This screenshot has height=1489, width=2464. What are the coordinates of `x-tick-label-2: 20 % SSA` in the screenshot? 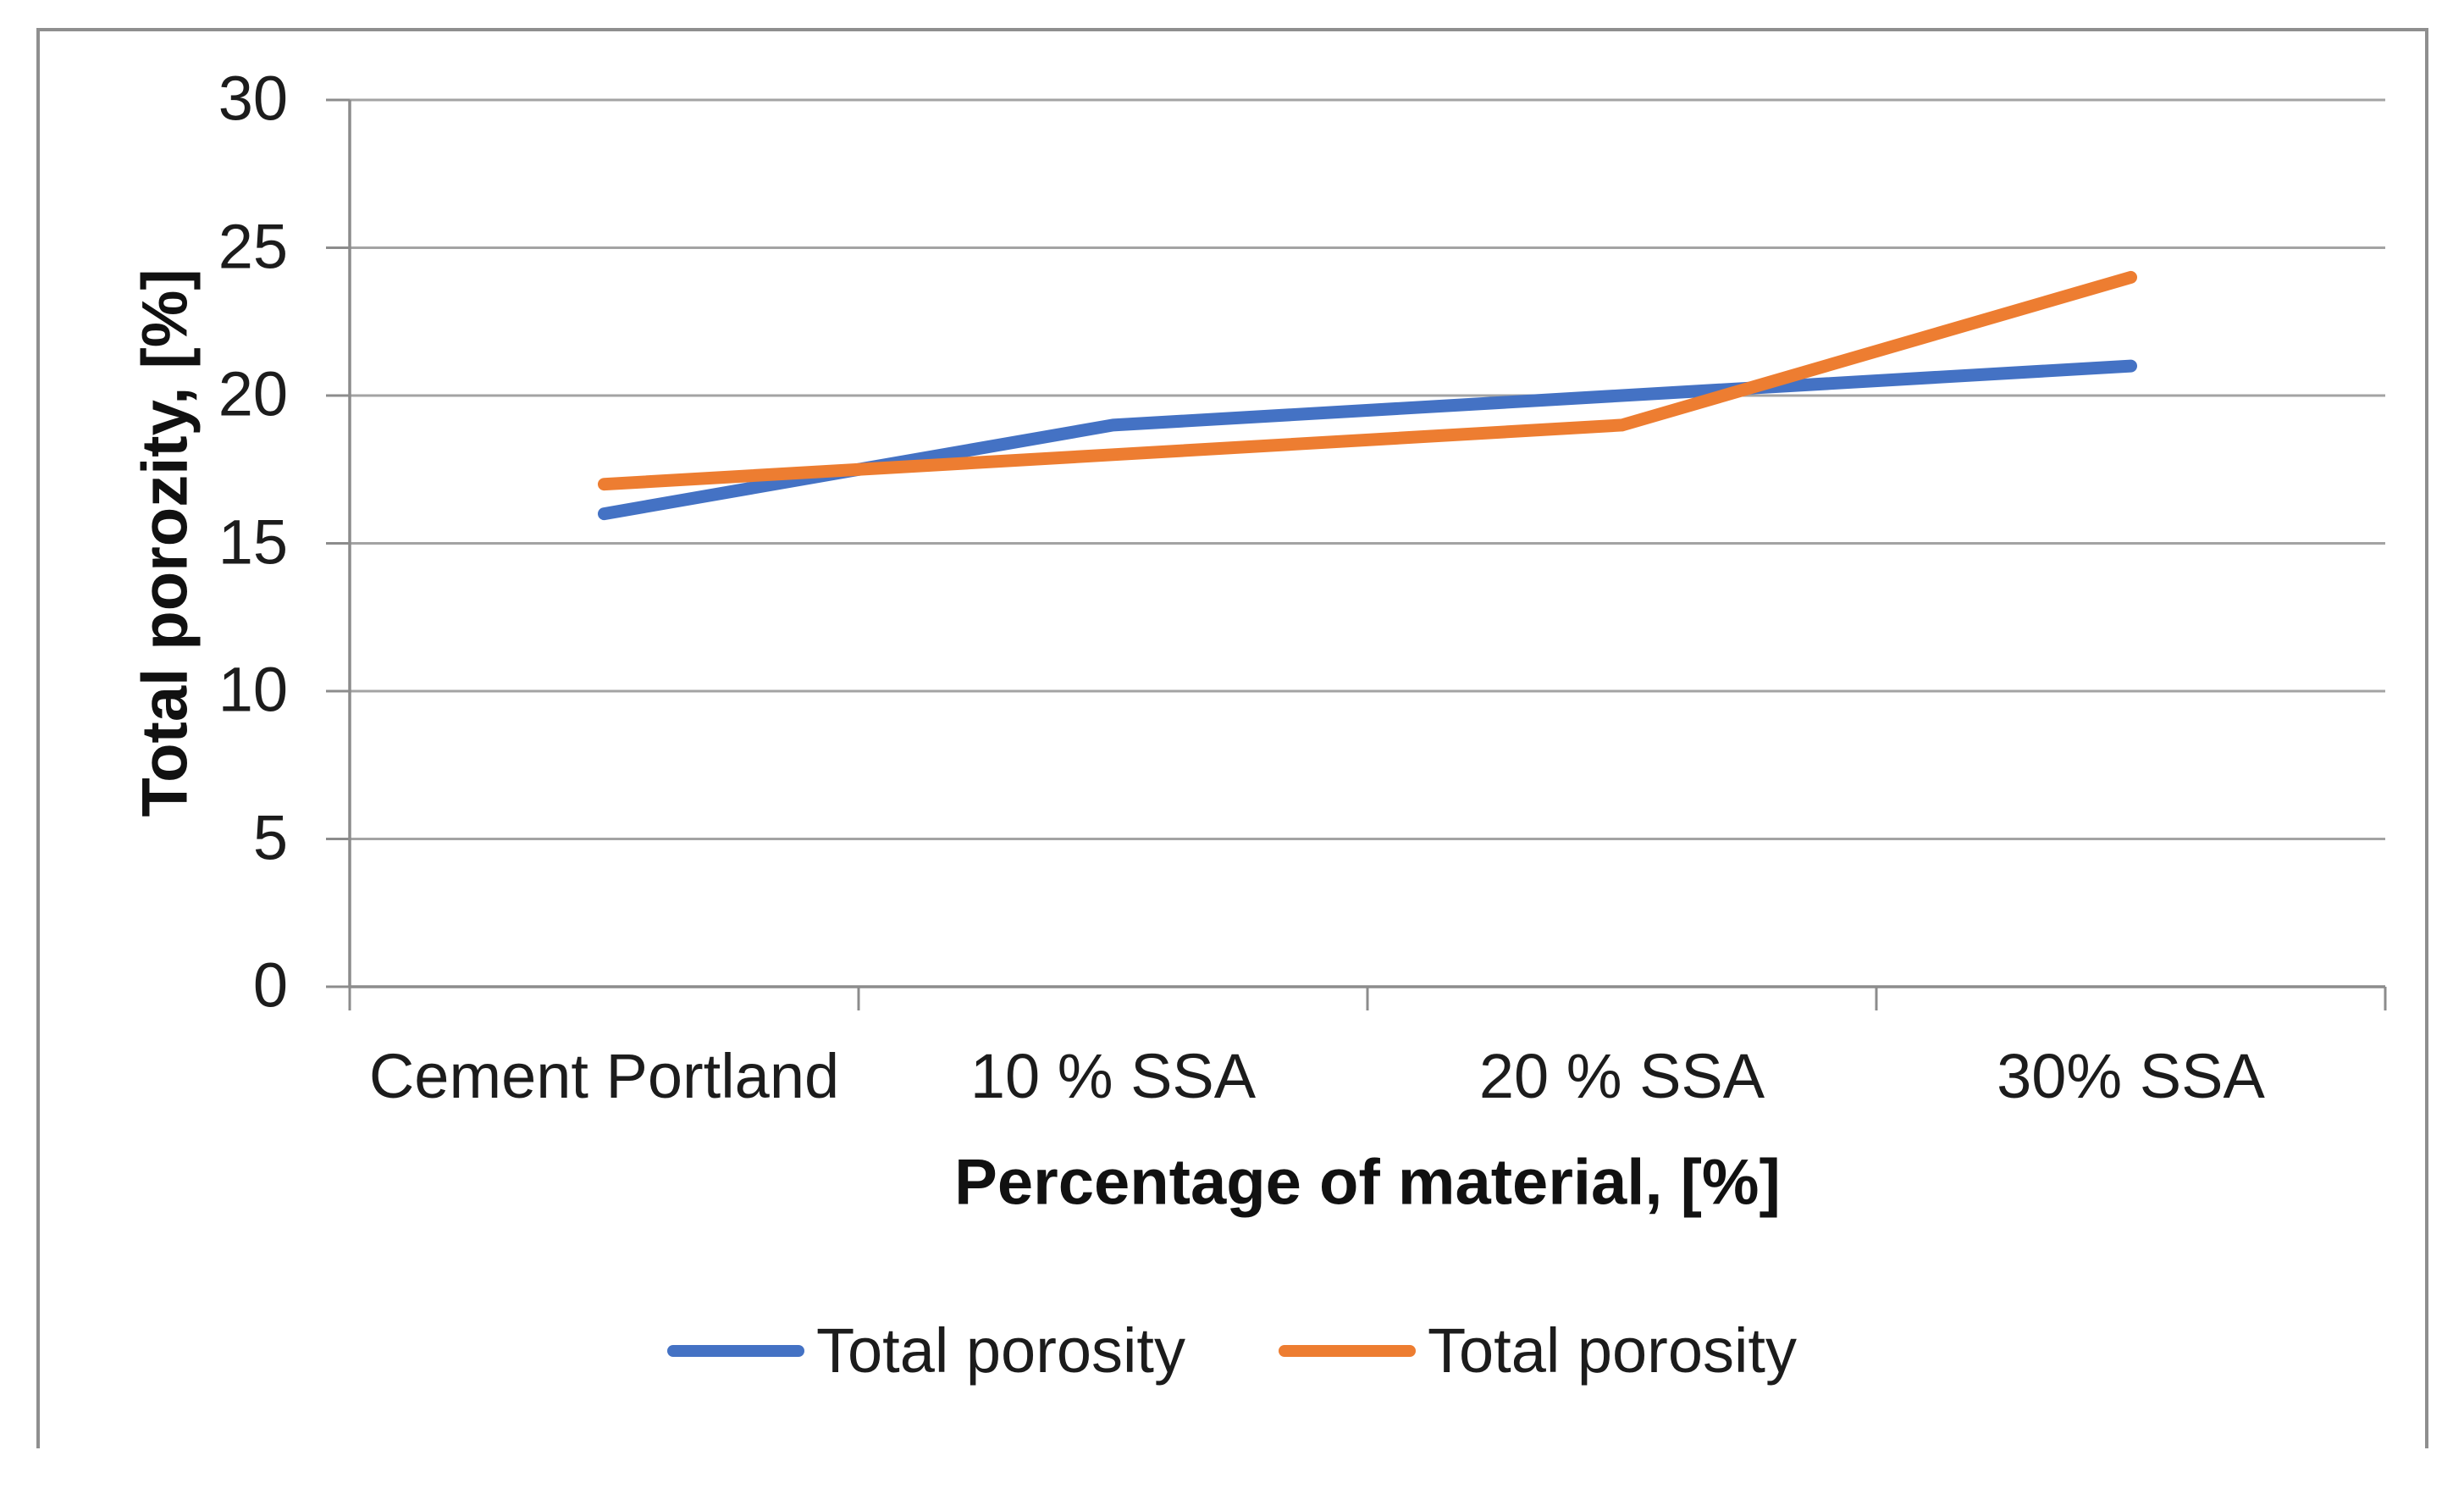 It's located at (1621, 1076).